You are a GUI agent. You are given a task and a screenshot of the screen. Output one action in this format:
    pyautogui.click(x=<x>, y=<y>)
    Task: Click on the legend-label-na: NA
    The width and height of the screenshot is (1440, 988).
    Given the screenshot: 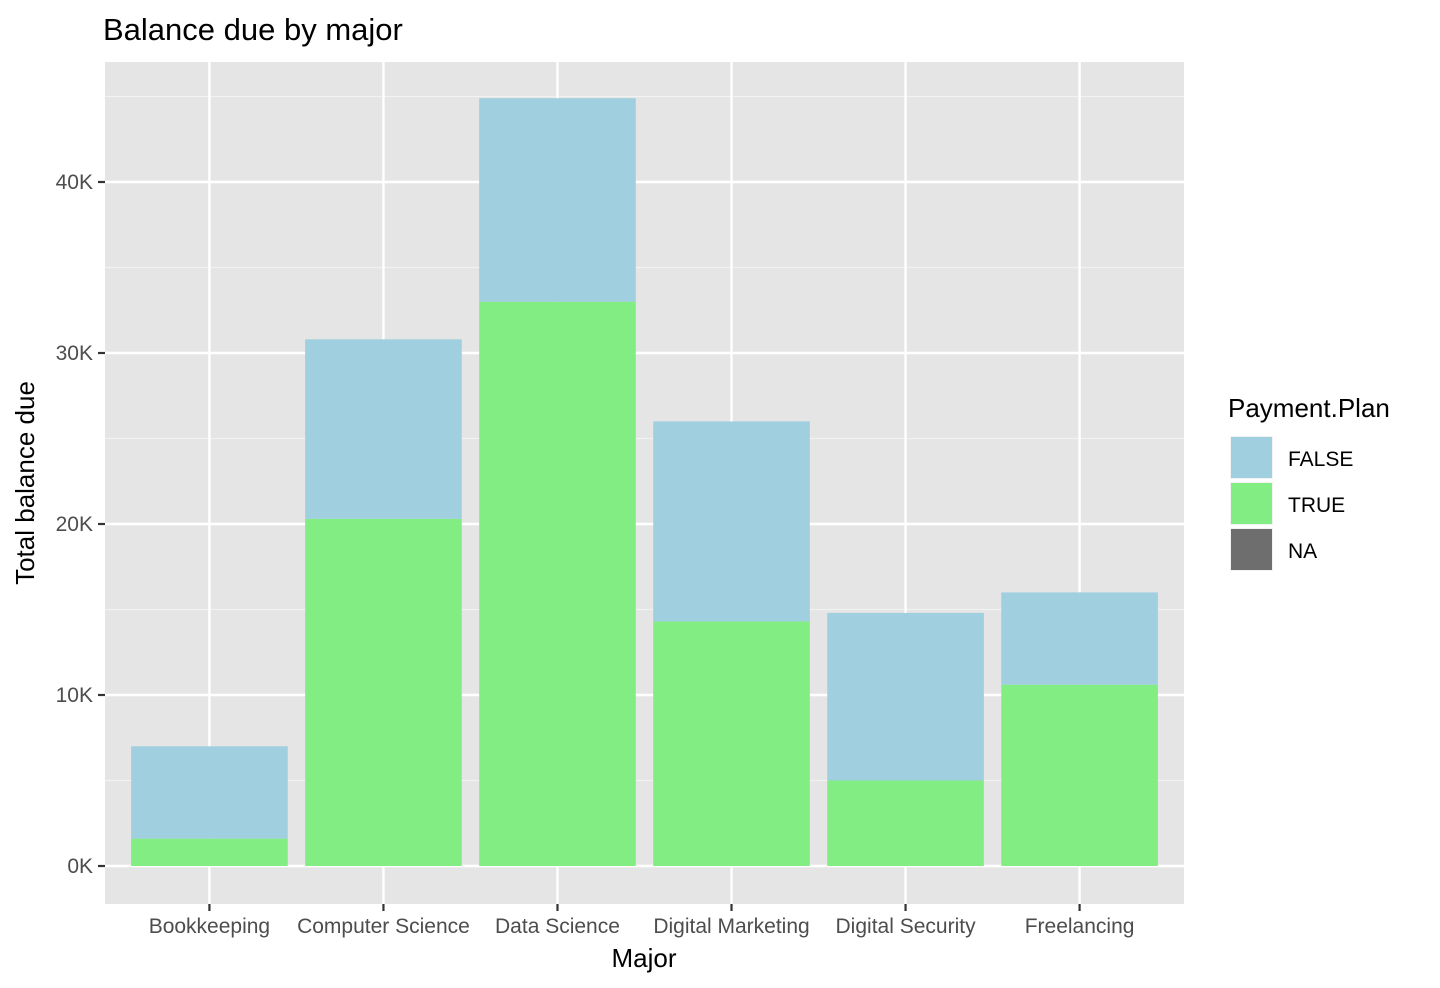 What is the action you would take?
    pyautogui.click(x=1302, y=551)
    